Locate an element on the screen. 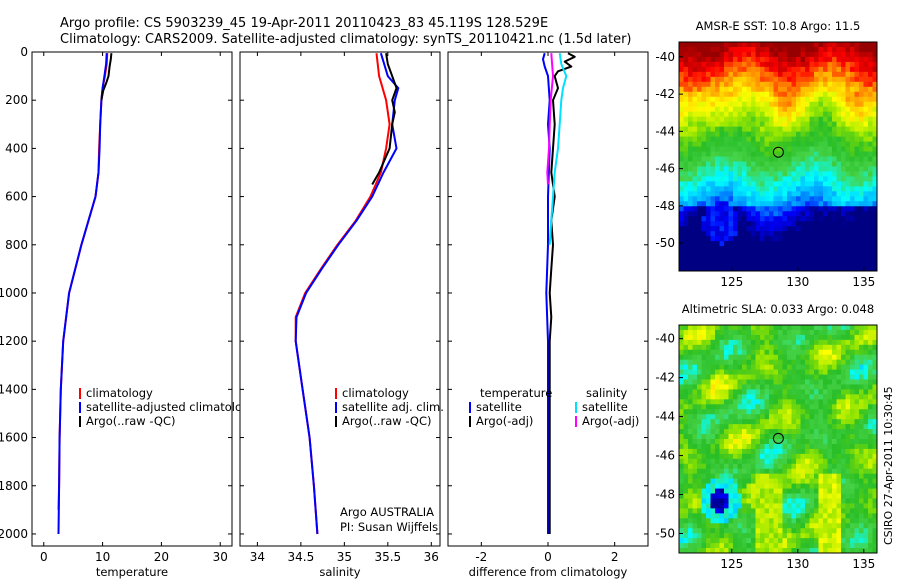  x-tick-label: -2 is located at coordinates (481, 557).